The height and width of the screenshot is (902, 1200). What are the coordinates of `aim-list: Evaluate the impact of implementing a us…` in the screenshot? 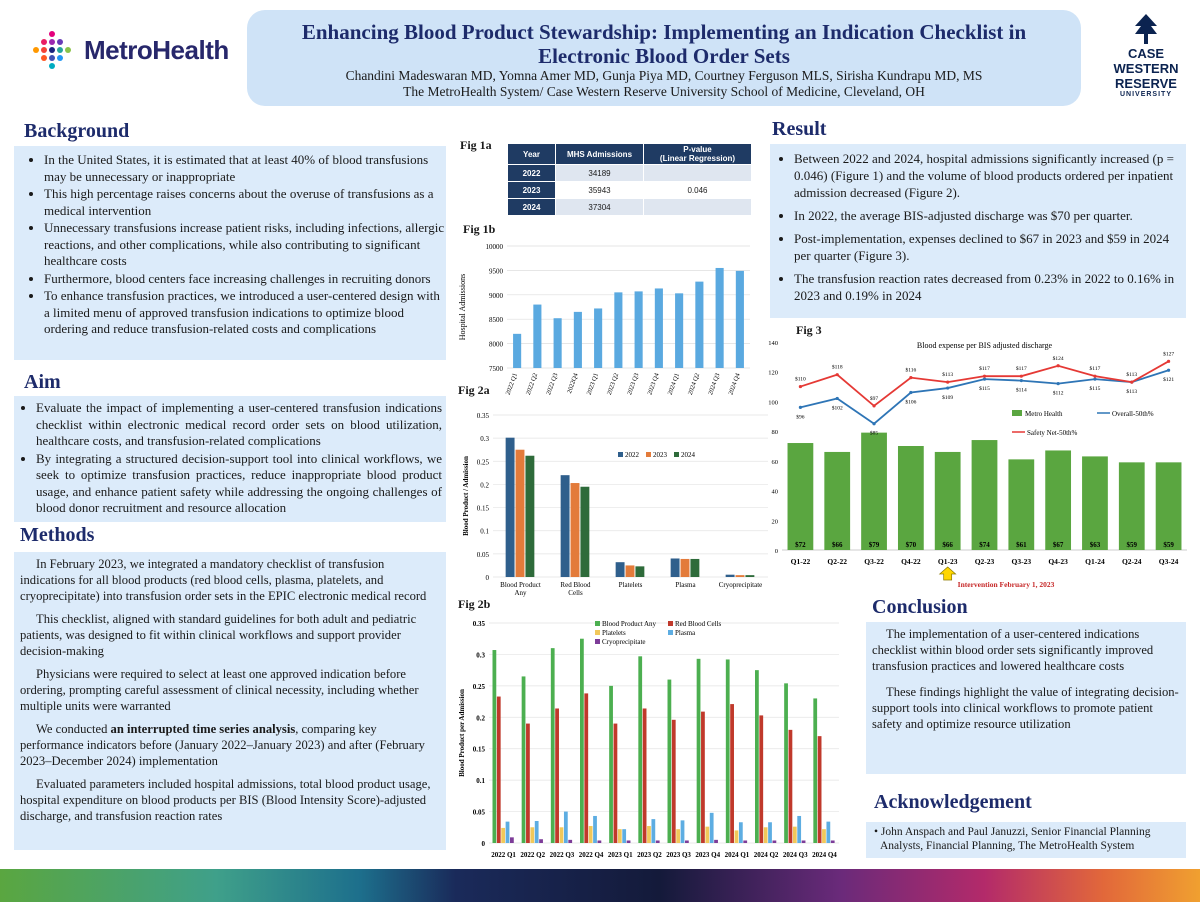 It's located at (230, 458).